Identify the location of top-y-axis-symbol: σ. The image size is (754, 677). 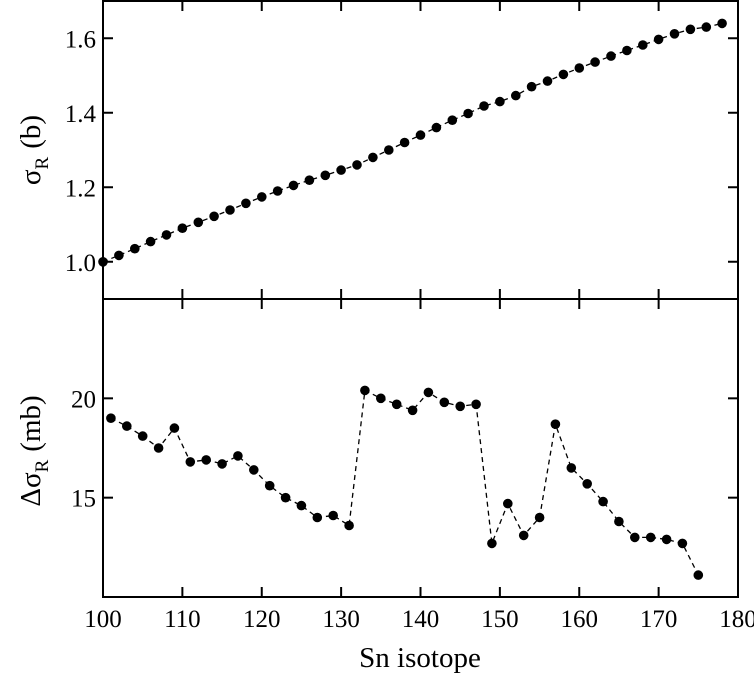
(31, 177).